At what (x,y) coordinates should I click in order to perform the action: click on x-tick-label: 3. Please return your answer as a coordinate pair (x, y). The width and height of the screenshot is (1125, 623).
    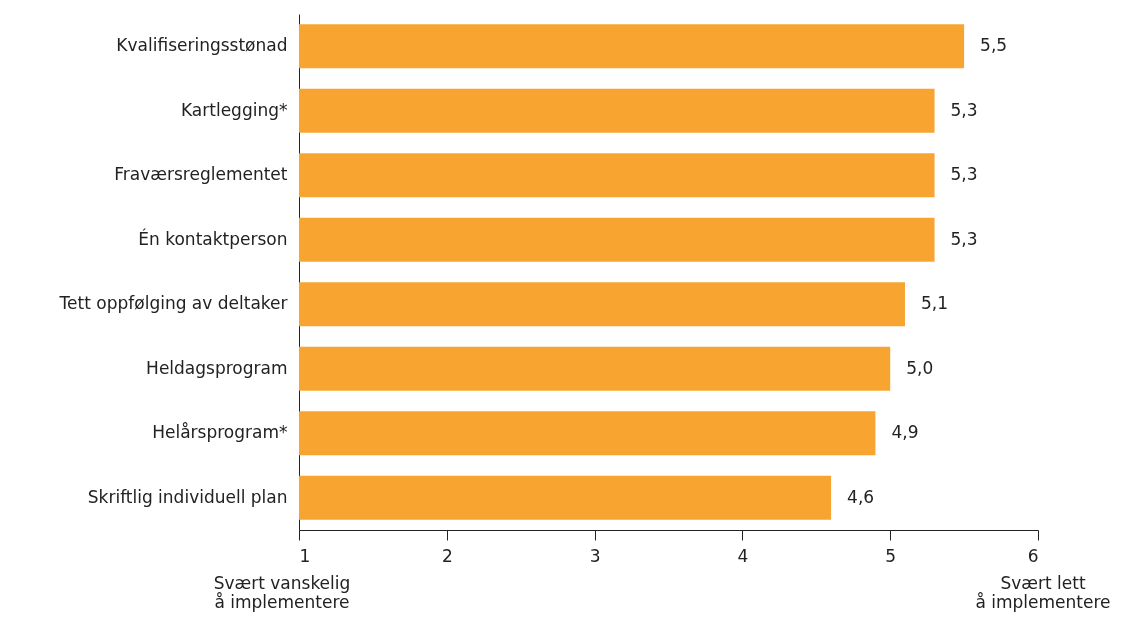
    Looking at the image, I should click on (595, 555).